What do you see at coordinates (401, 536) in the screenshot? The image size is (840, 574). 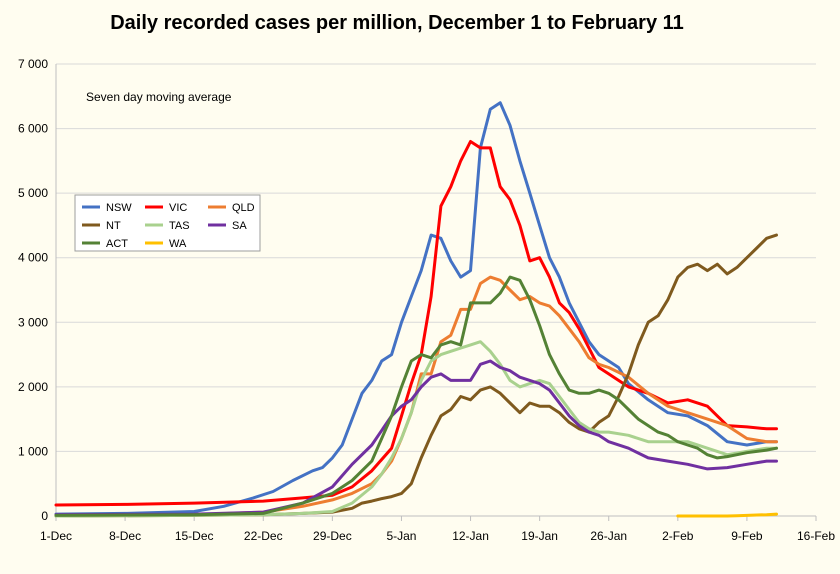 I see `x-tick-label: 5-Jan` at bounding box center [401, 536].